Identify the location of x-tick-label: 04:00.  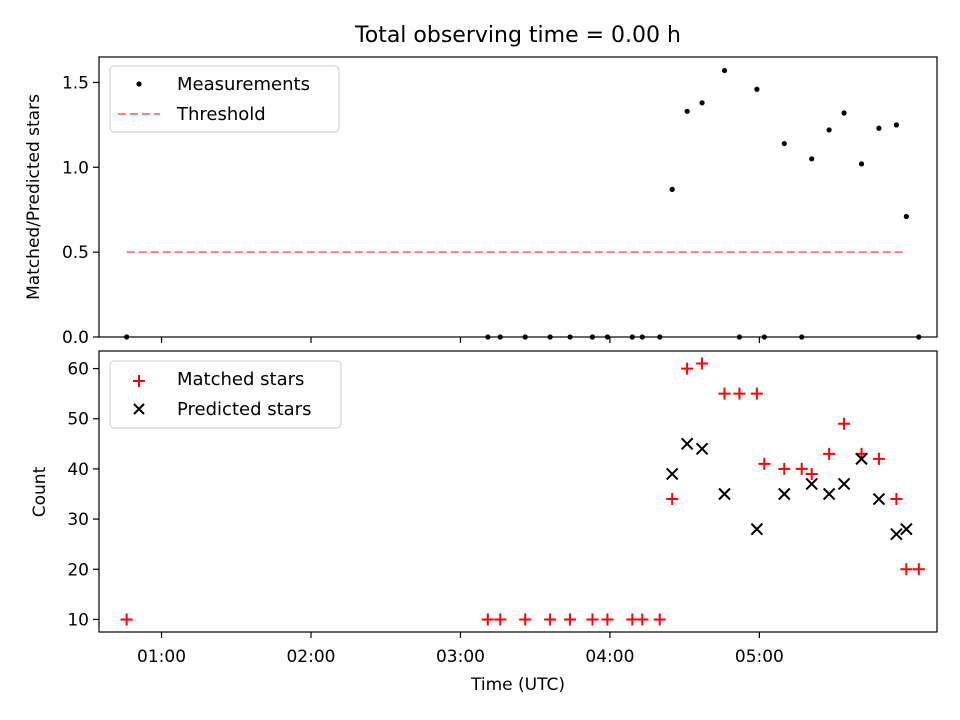
(609, 657).